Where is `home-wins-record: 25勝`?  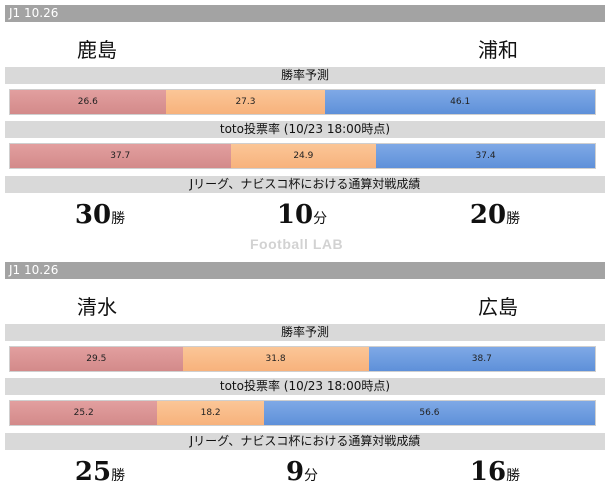 home-wins-record: 25勝 is located at coordinates (100, 472).